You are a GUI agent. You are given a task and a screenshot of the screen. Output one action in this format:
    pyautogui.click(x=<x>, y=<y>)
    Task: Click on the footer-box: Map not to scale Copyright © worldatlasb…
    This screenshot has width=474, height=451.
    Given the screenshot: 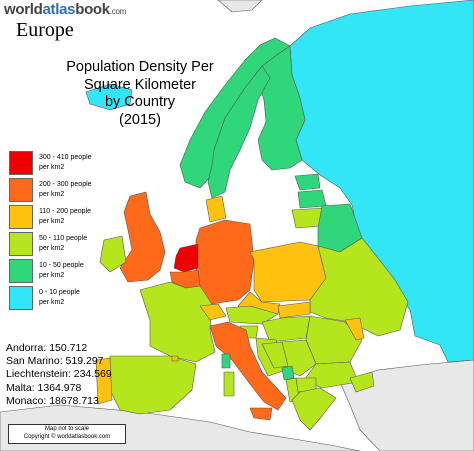 What is the action you would take?
    pyautogui.click(x=67, y=434)
    